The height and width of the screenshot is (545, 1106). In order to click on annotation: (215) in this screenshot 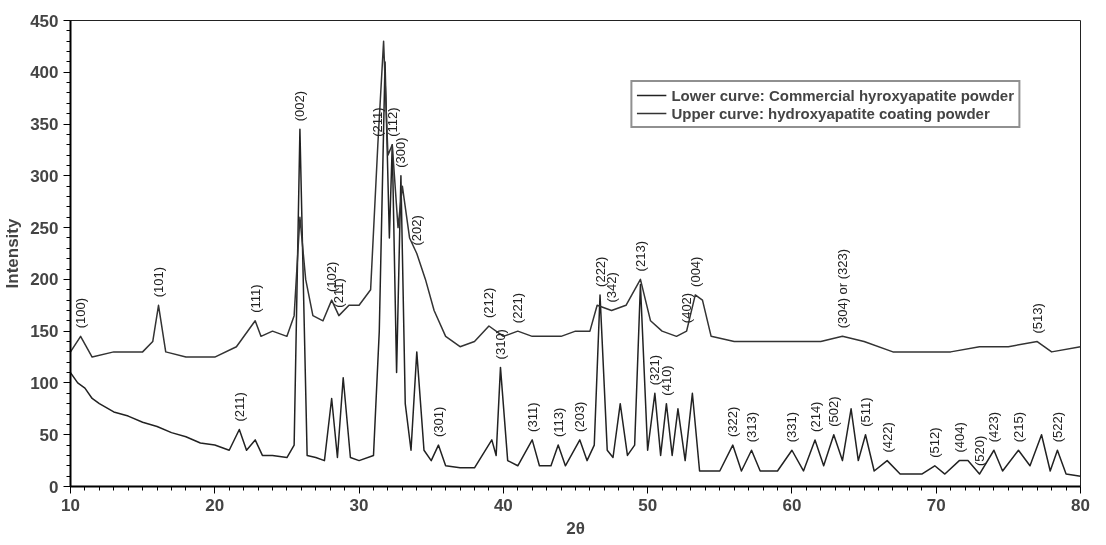, I will do `click(1018, 427)`.